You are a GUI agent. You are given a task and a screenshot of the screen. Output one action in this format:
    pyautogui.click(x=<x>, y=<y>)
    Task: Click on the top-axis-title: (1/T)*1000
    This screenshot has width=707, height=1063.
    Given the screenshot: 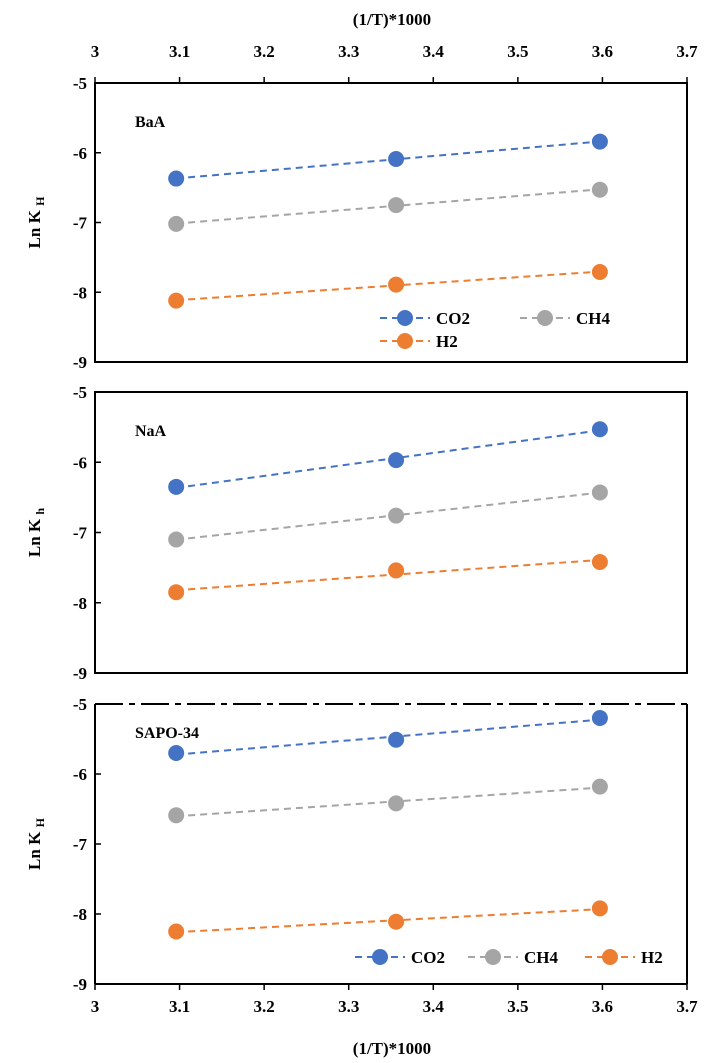 What is the action you would take?
    pyautogui.click(x=392, y=19)
    